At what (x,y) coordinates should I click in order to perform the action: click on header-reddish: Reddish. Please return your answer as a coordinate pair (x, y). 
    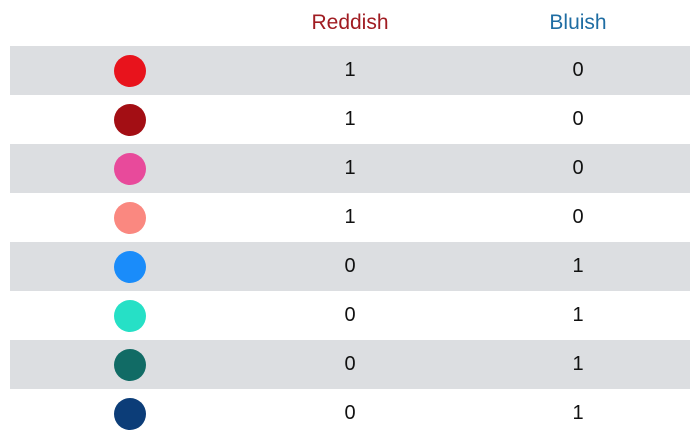
    Looking at the image, I should click on (350, 22).